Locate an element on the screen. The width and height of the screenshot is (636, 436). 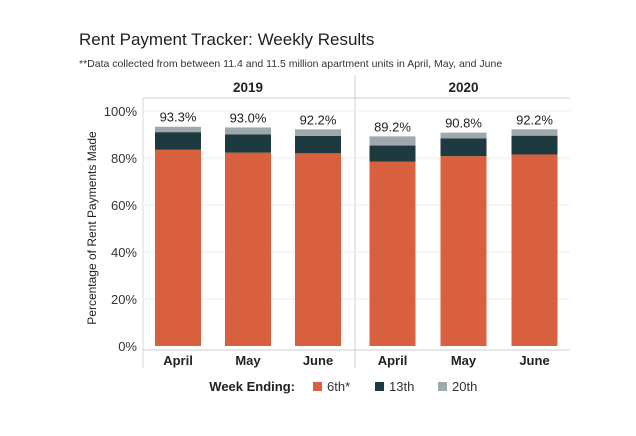
legend-swatch-20th is located at coordinates (442, 386).